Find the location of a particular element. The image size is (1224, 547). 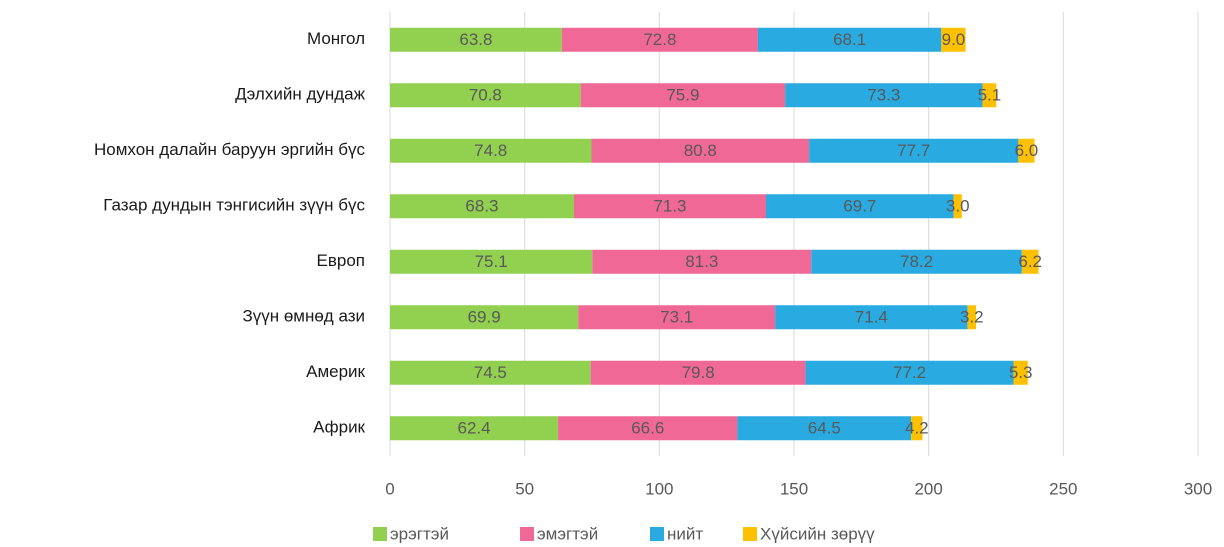

y-tick-label: Америк is located at coordinates (335, 371).